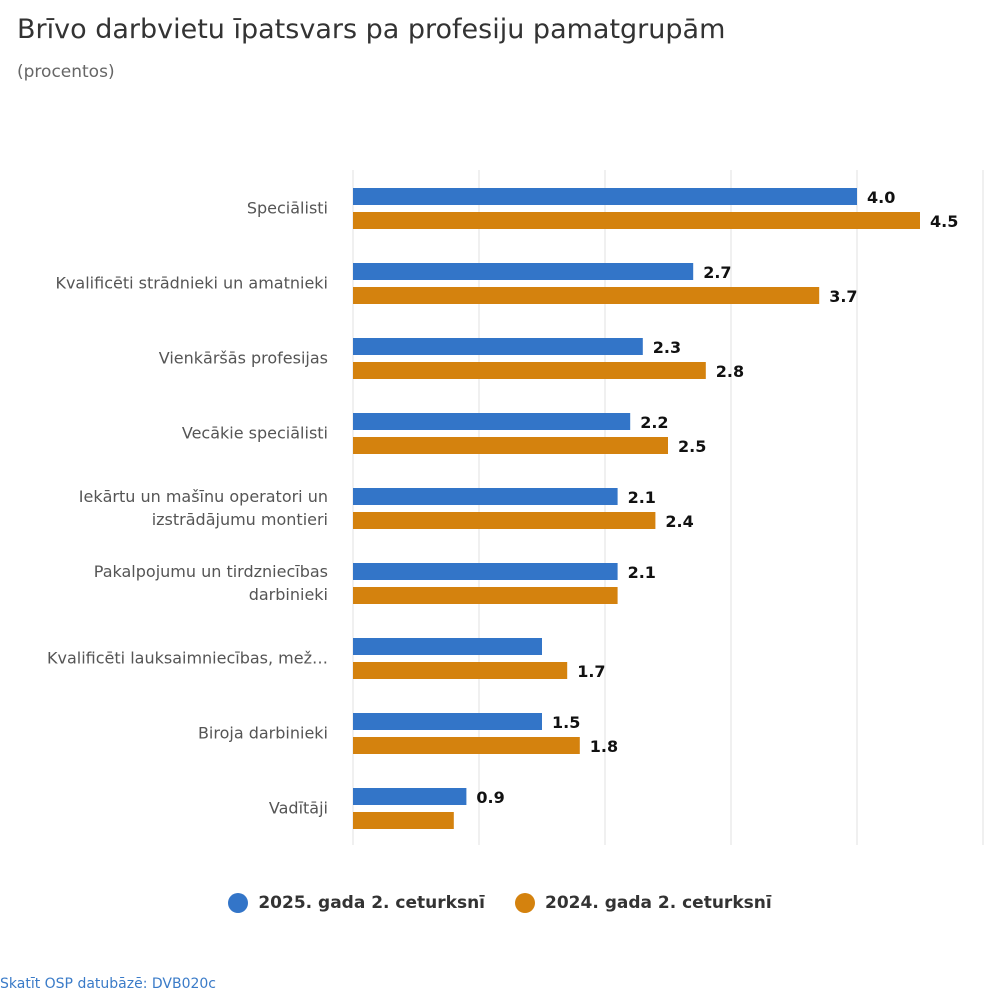 The height and width of the screenshot is (1000, 1000). What do you see at coordinates (566, 722) in the screenshot?
I see `data-label: 1.5` at bounding box center [566, 722].